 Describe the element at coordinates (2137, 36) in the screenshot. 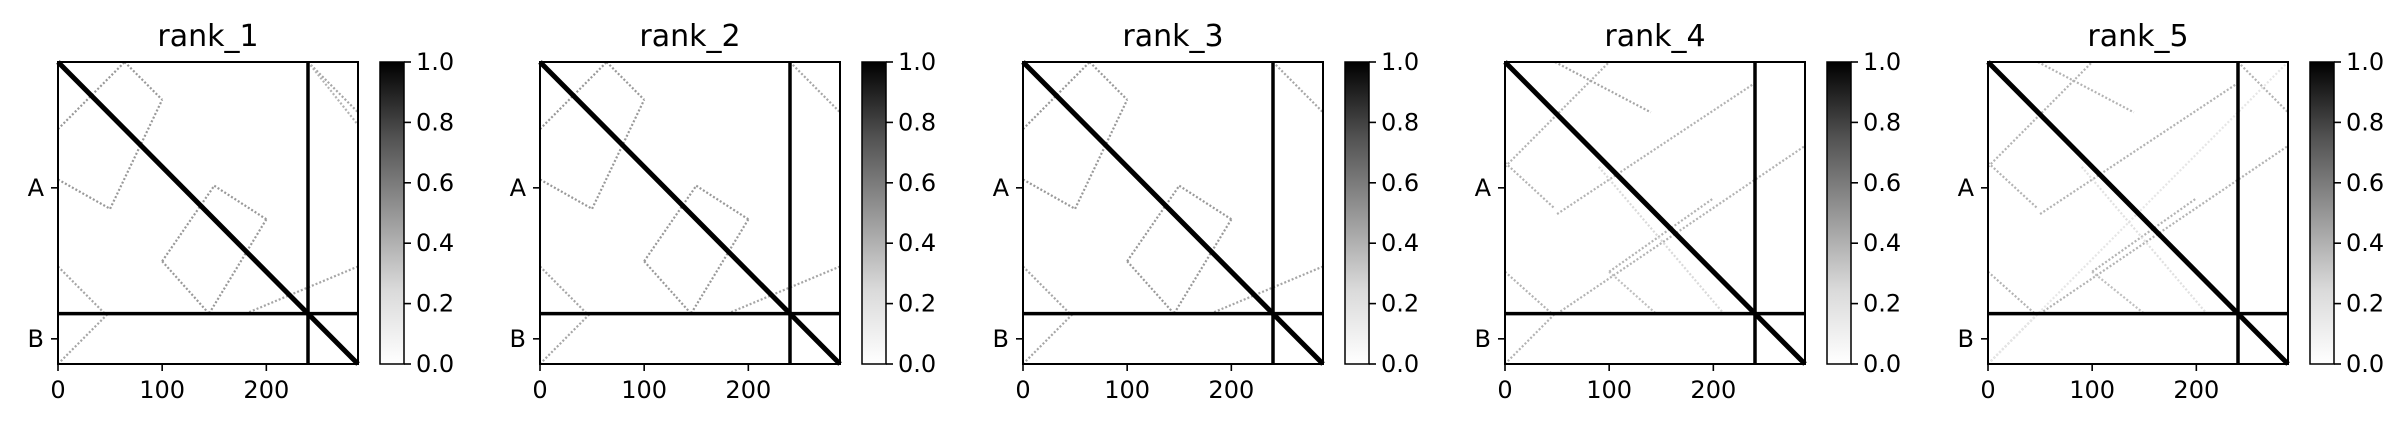

I see `panel-title: rank_5` at that location.